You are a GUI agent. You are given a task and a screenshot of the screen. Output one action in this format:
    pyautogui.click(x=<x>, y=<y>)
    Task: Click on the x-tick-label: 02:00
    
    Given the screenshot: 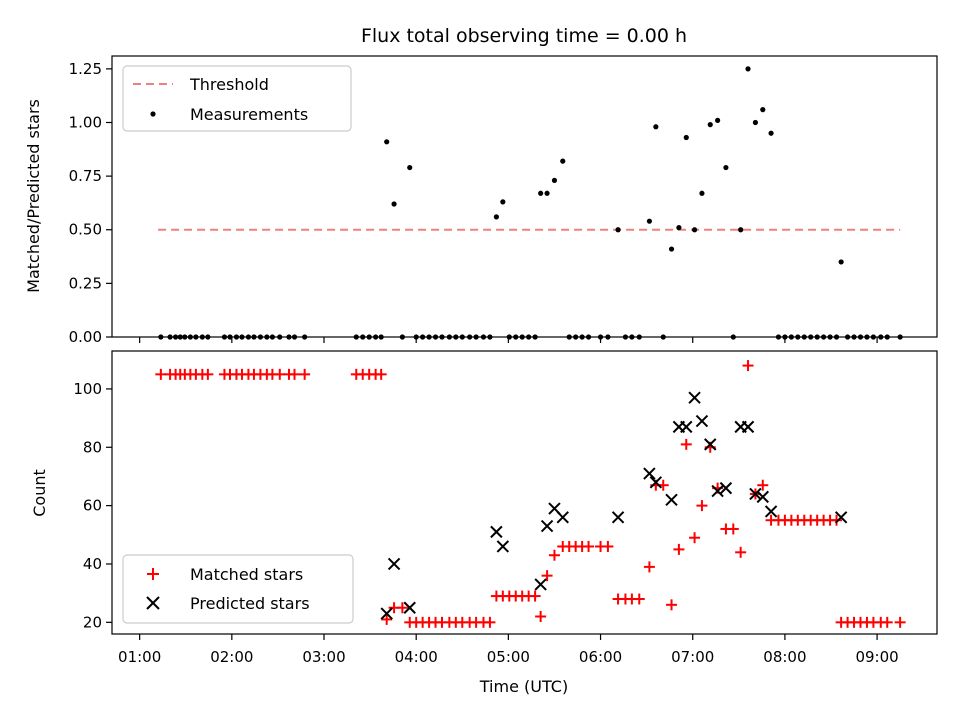 What is the action you would take?
    pyautogui.click(x=231, y=657)
    